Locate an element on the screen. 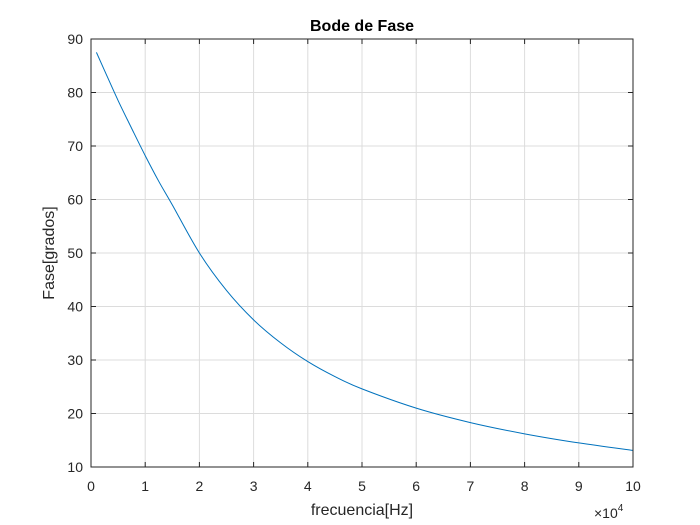 The width and height of the screenshot is (700, 525). x-tick-label: 4 is located at coordinates (308, 486).